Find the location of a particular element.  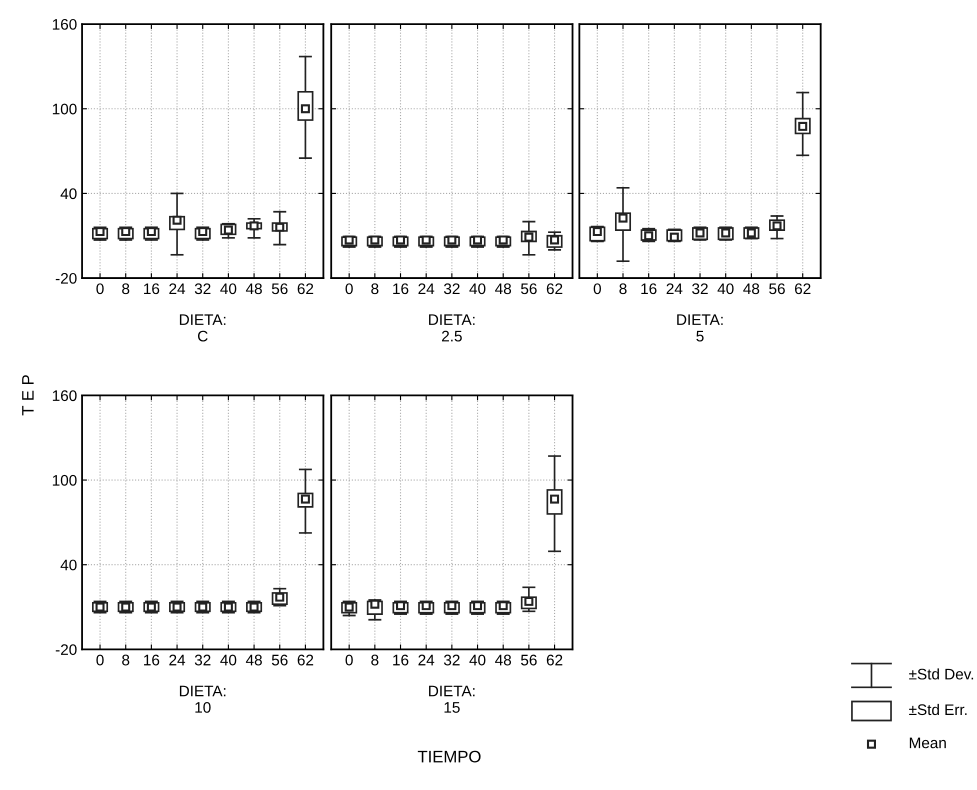

x-axis-title: DIETA: 2.5 is located at coordinates (452, 328).